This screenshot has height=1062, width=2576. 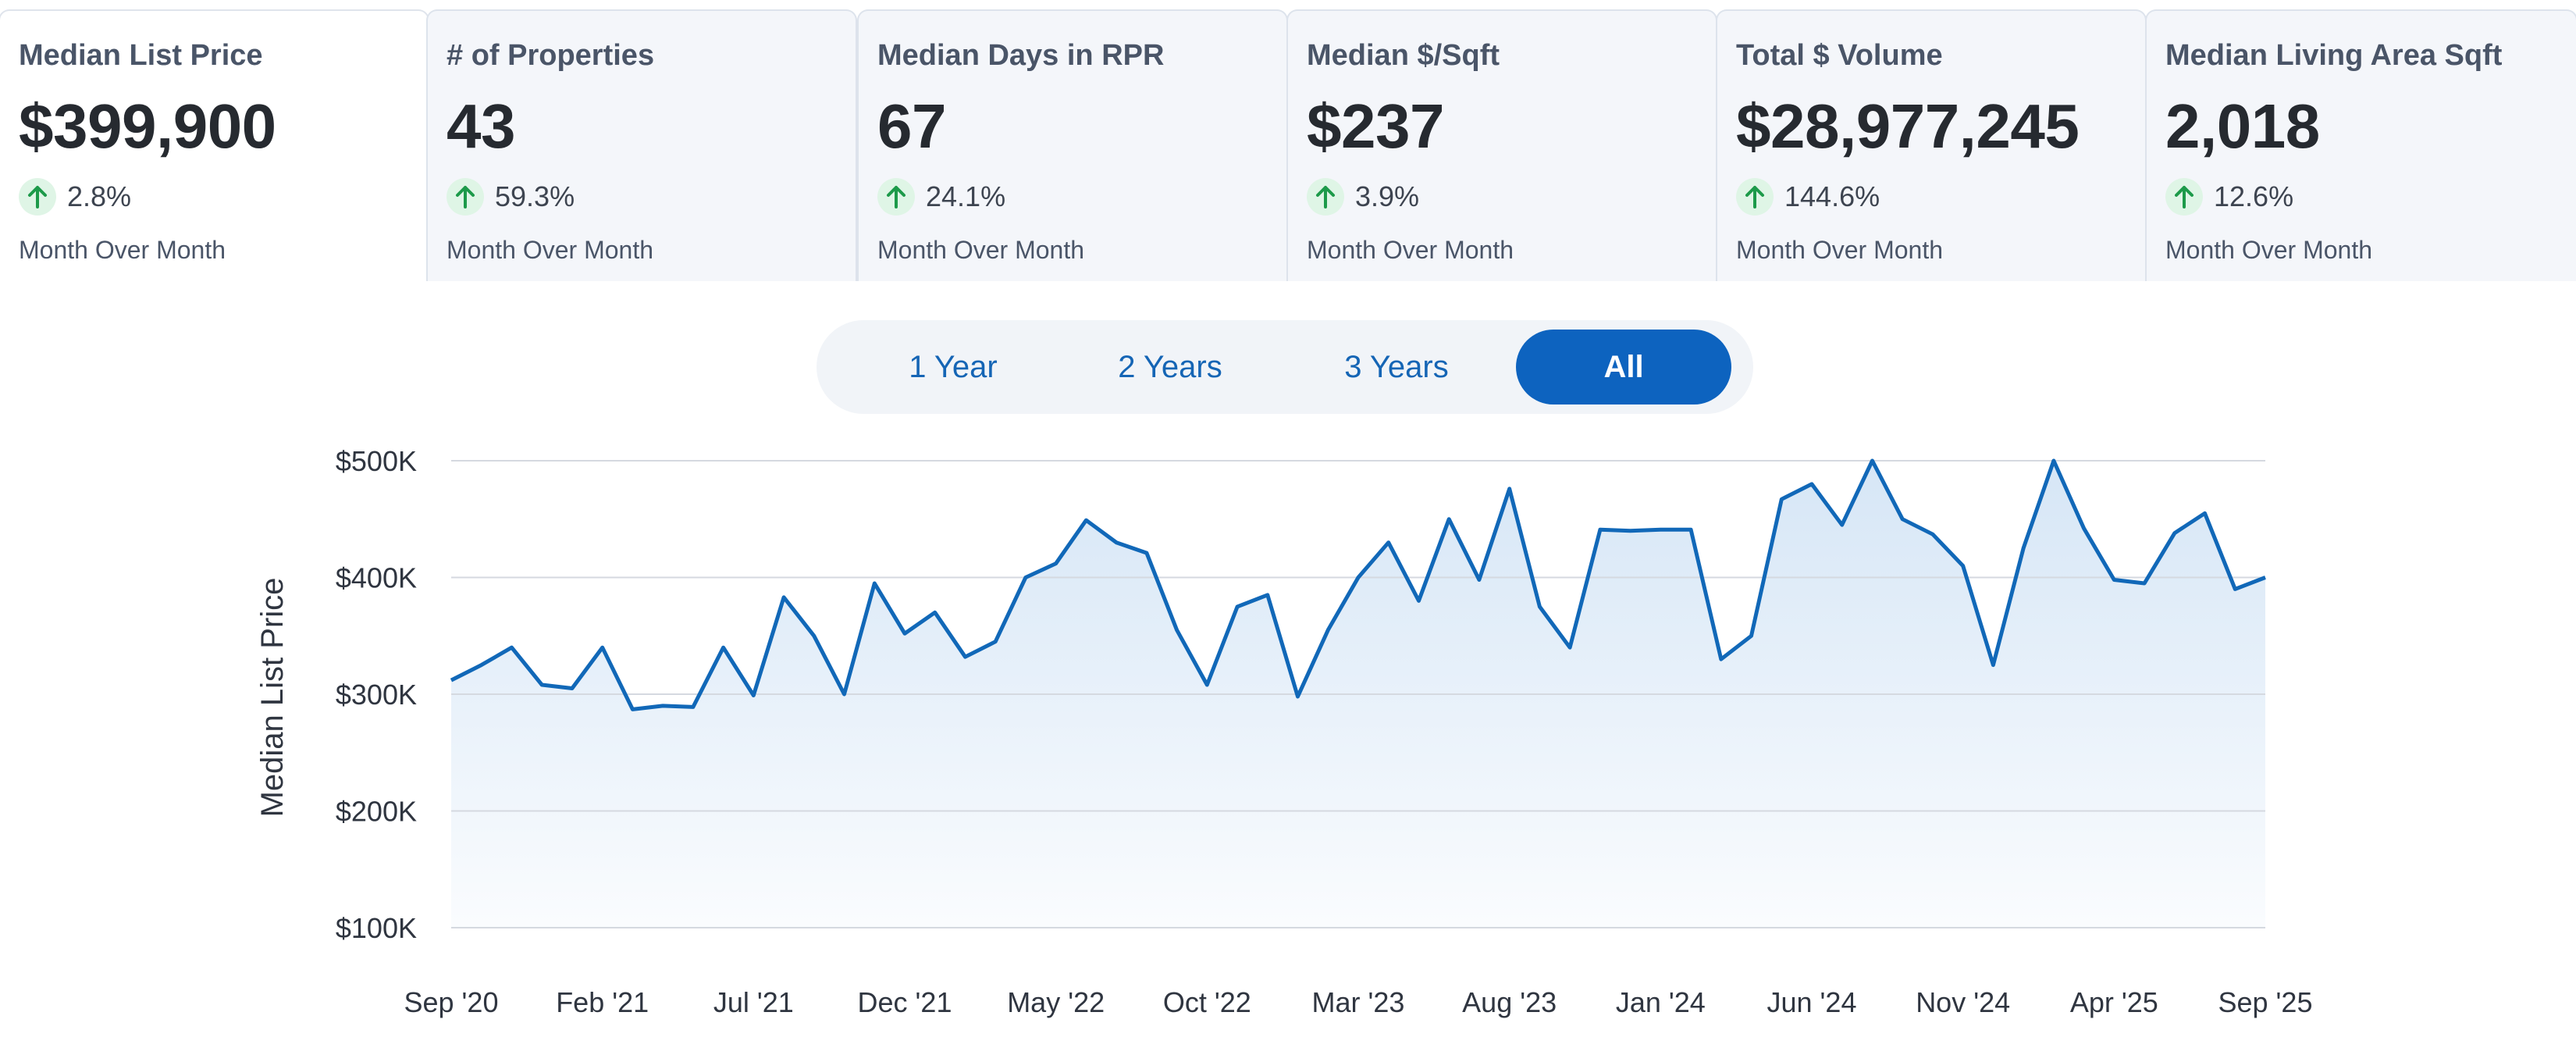 I want to click on metric-trend: 24.1%, so click(x=941, y=197).